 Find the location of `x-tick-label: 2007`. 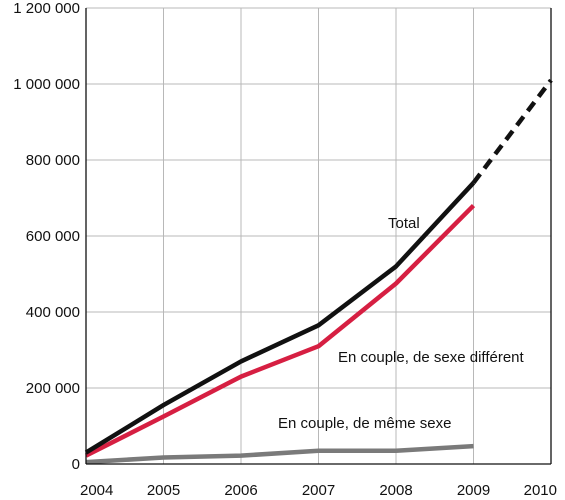

x-tick-label: 2007 is located at coordinates (318, 490).